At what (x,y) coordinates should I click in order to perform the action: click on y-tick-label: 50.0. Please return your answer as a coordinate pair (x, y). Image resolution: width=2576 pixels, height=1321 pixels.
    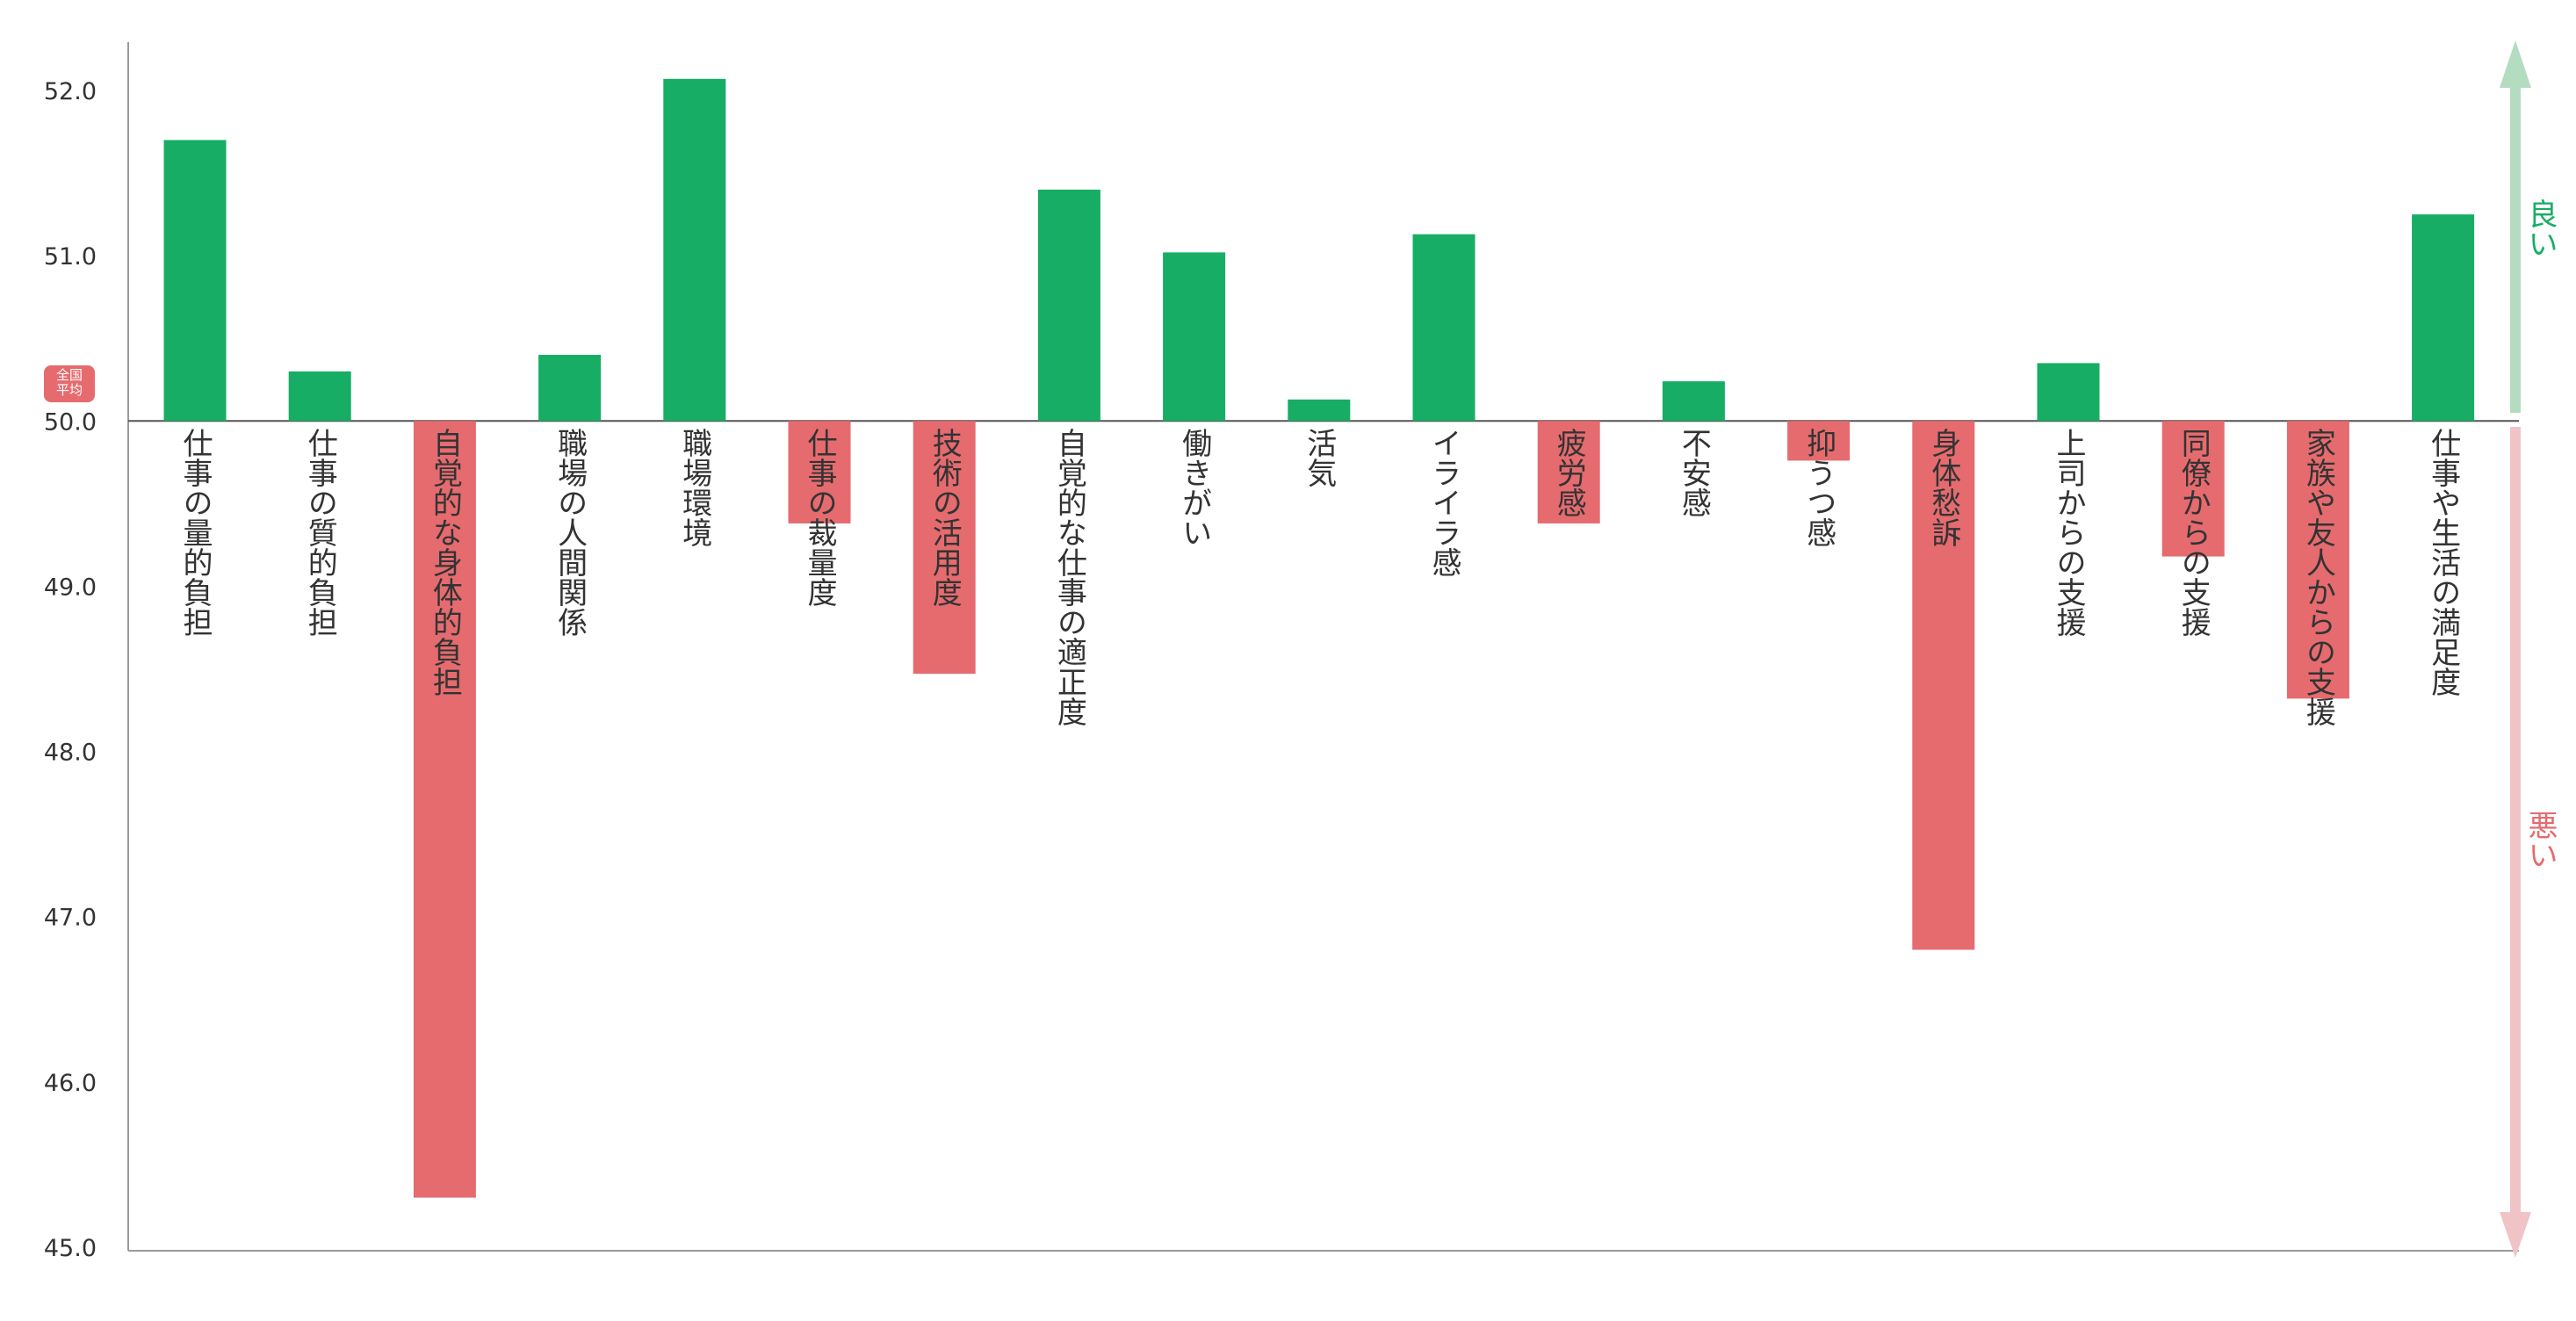
    Looking at the image, I should click on (70, 422).